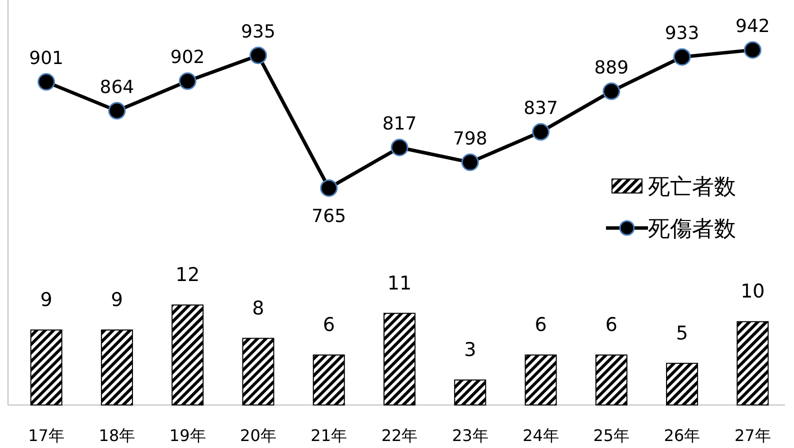 Image resolution: width=794 pixels, height=448 pixels. Describe the element at coordinates (611, 435) in the screenshot. I see `x-tick-label: 25年` at that location.